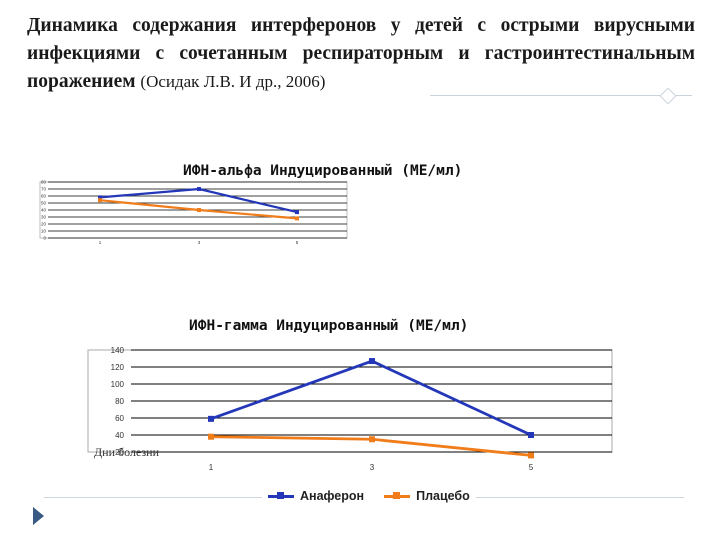  I want to click on legend-item-placebo: Плацебо, so click(427, 496).